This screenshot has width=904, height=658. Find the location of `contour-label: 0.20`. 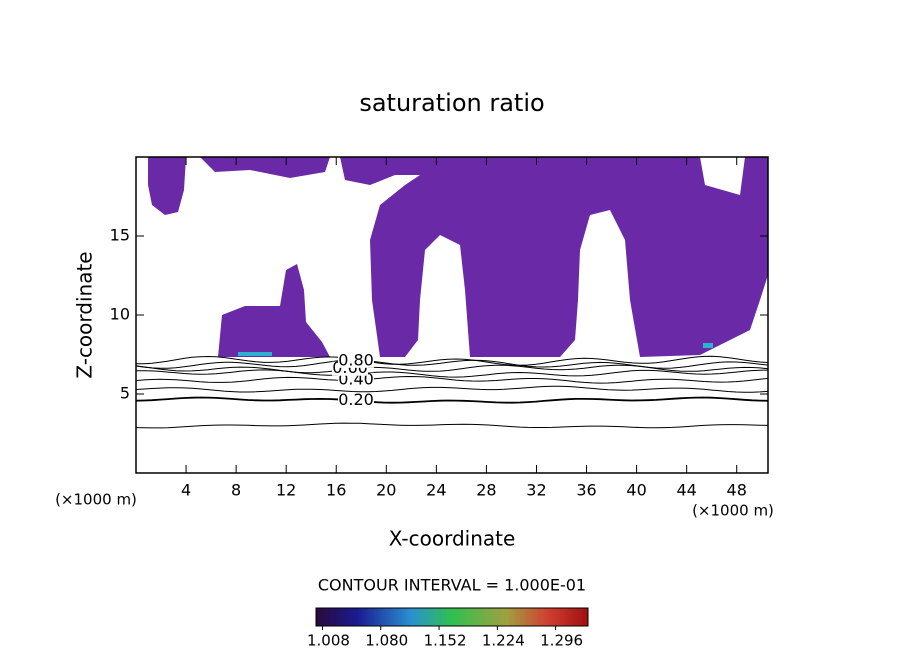

contour-label: 0.20 is located at coordinates (356, 399).